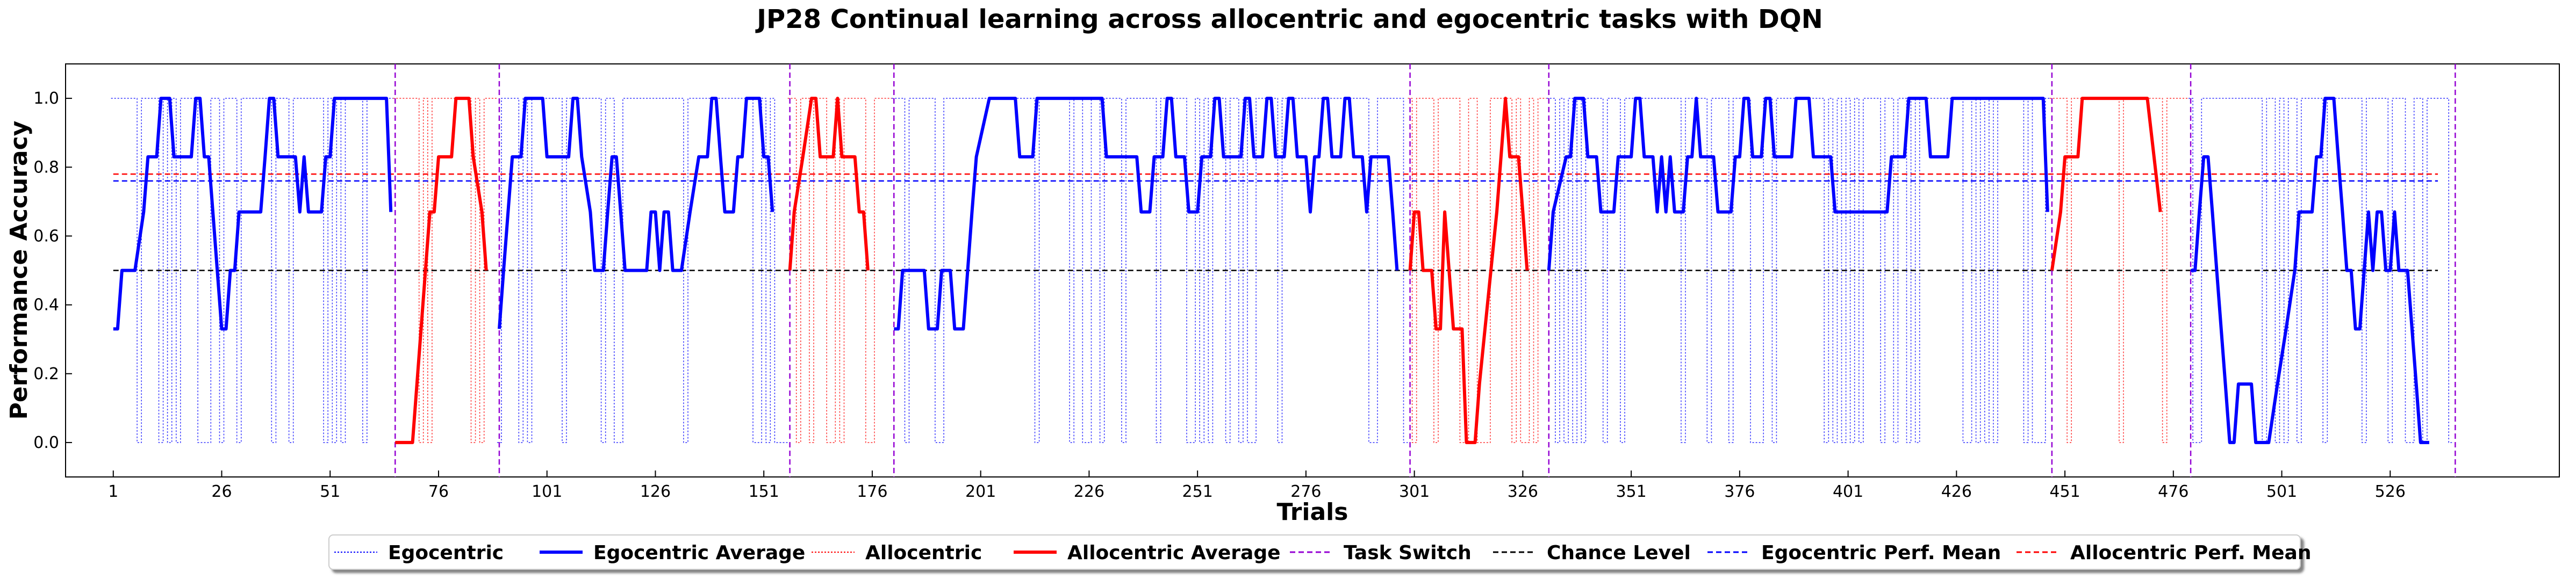 This screenshot has width=2576, height=579. What do you see at coordinates (1174, 553) in the screenshot?
I see `legend-label: Allocentric Average` at bounding box center [1174, 553].